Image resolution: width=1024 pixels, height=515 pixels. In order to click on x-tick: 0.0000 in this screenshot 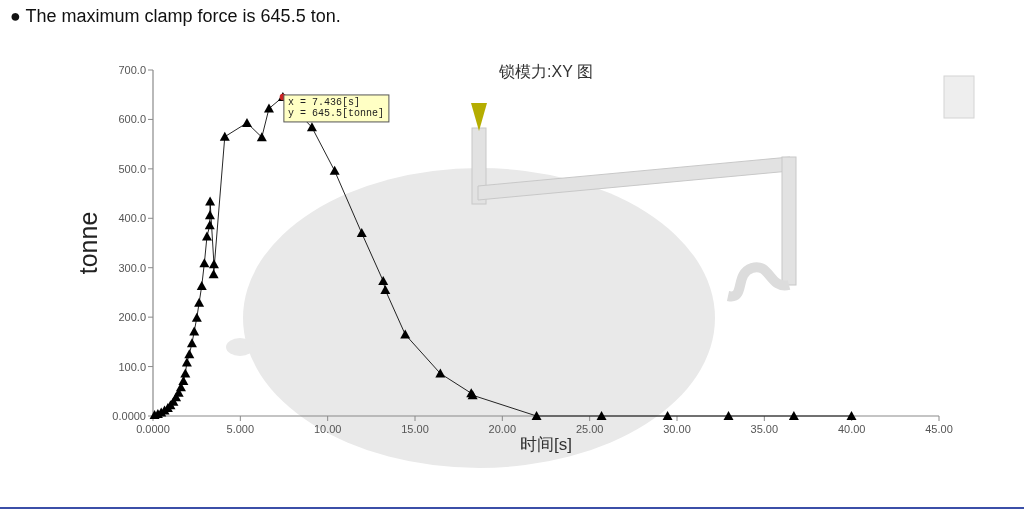, I will do `click(153, 429)`.